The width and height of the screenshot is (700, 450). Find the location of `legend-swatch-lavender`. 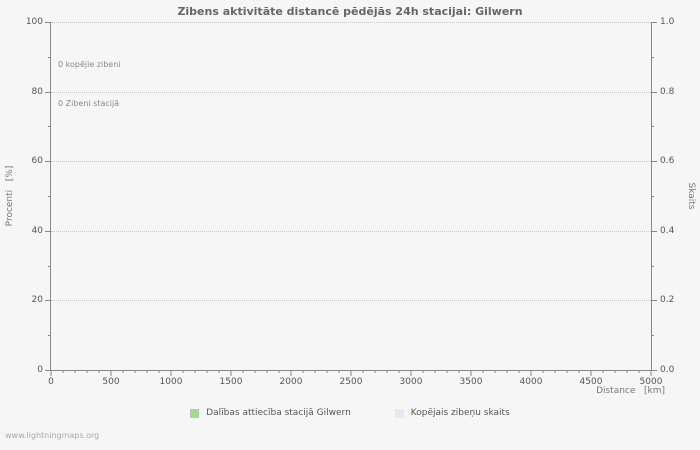

legend-swatch-lavender is located at coordinates (399, 413).